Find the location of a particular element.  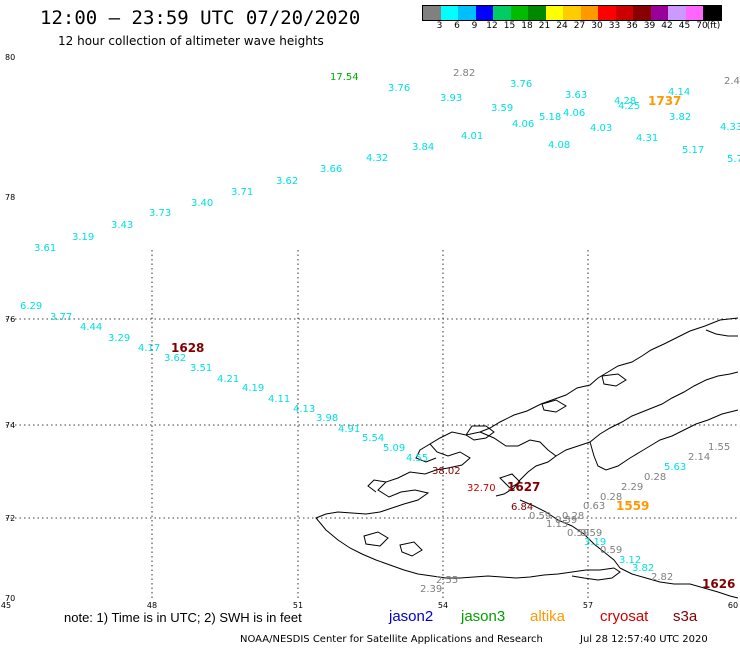

wave-height-value: 3.98 is located at coordinates (327, 418).